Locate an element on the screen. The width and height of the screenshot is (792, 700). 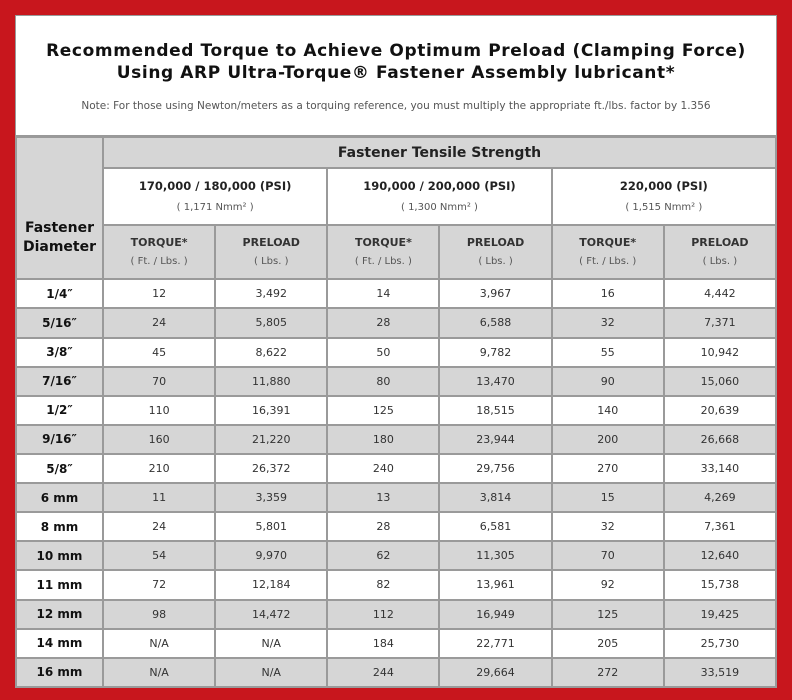
diameter: 7/16″ is located at coordinates (59, 381).